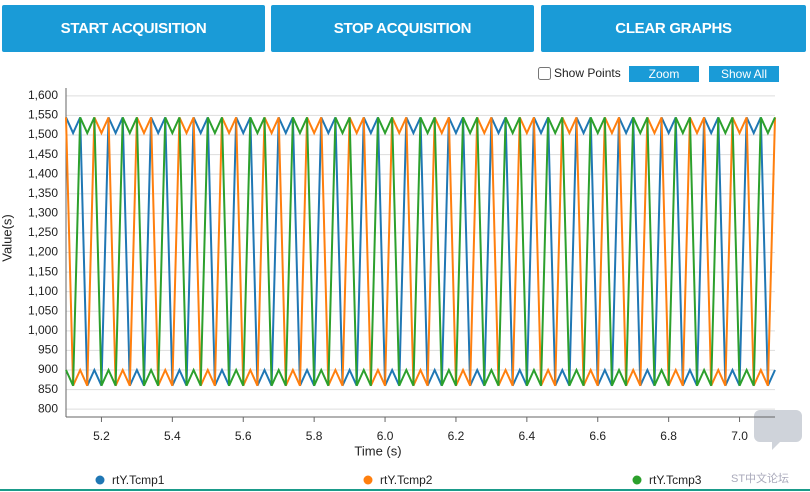 This screenshot has height=492, width=810. Describe the element at coordinates (48, 369) in the screenshot. I see `y-tick-label: 900` at that location.